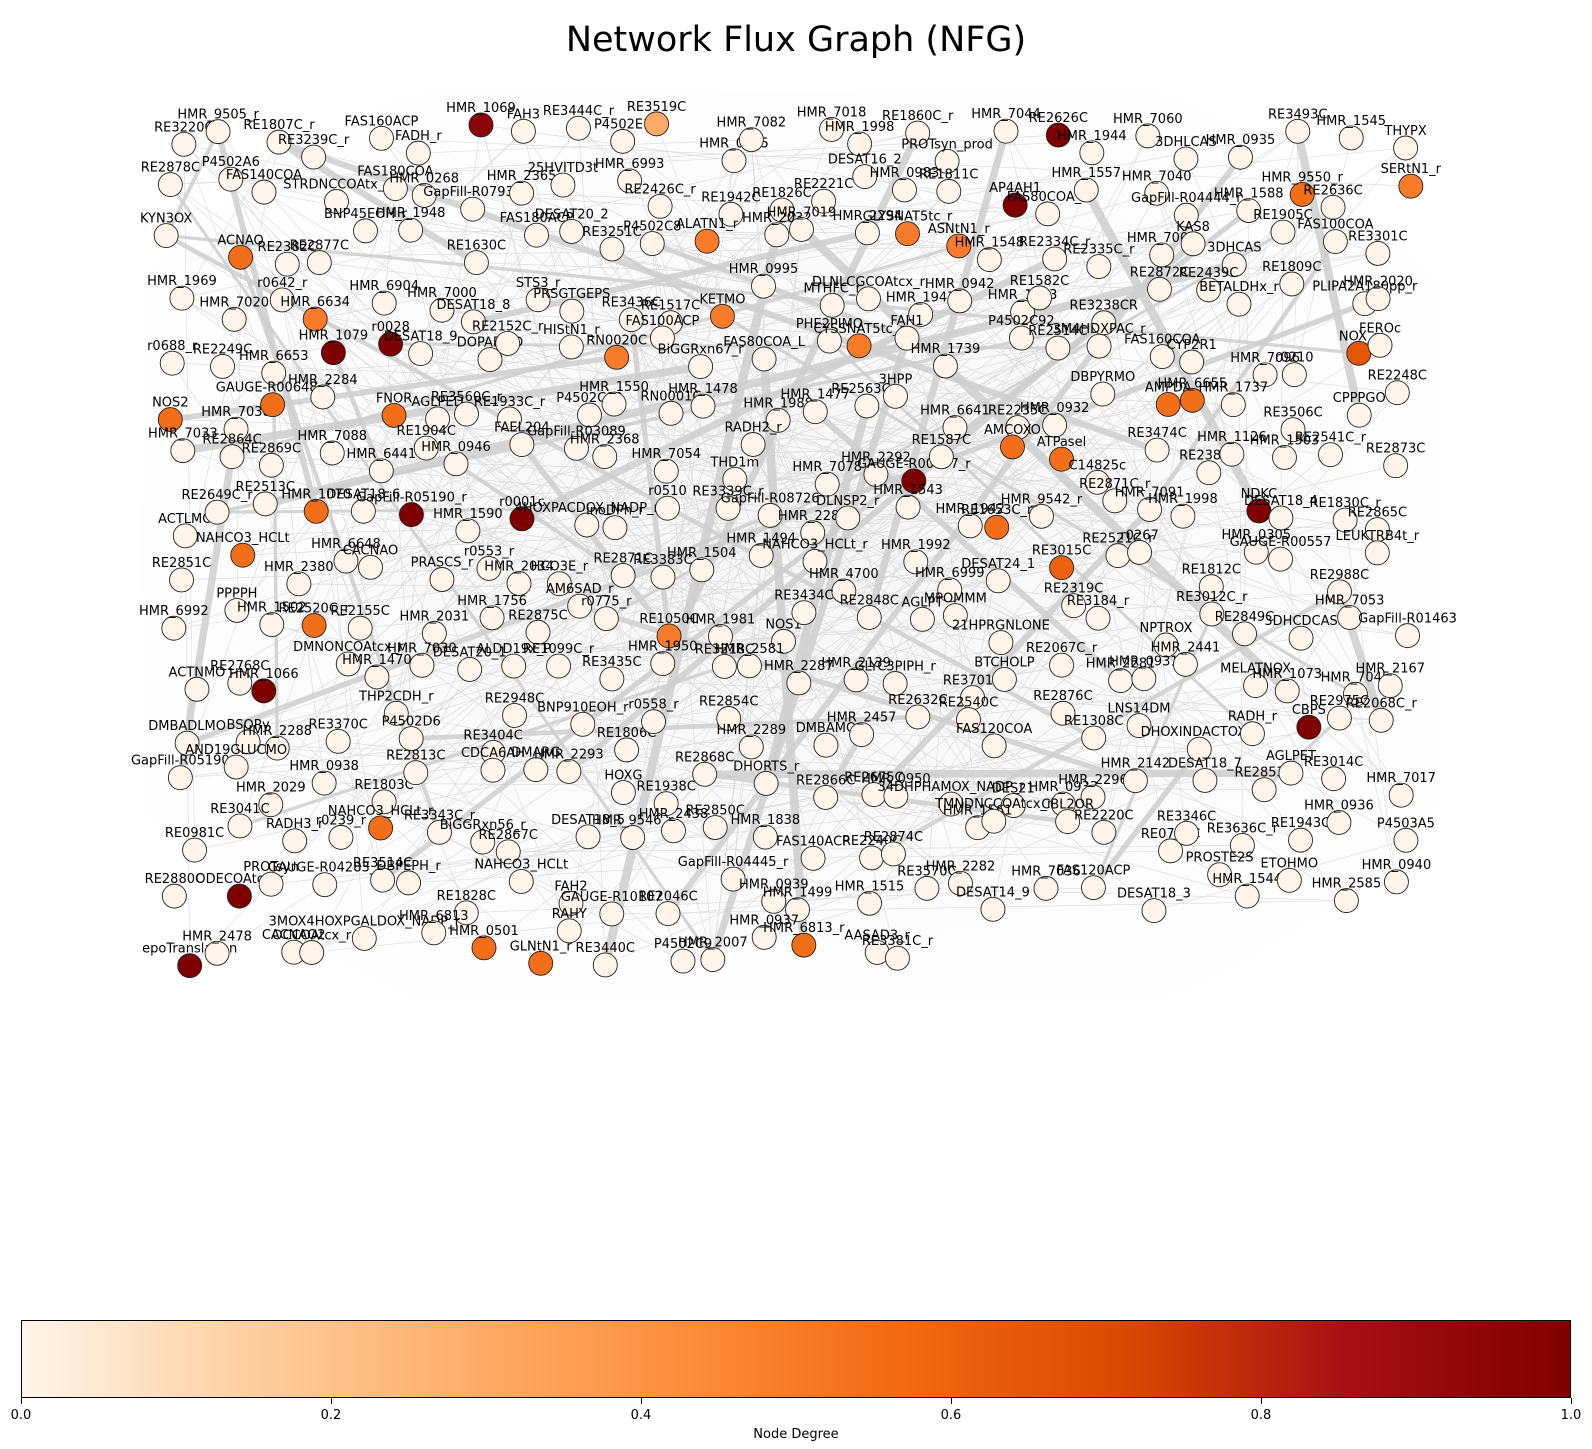 This screenshot has height=1449, width=1592. I want to click on graph-node: BiGGRxn67_r, so click(701, 361).